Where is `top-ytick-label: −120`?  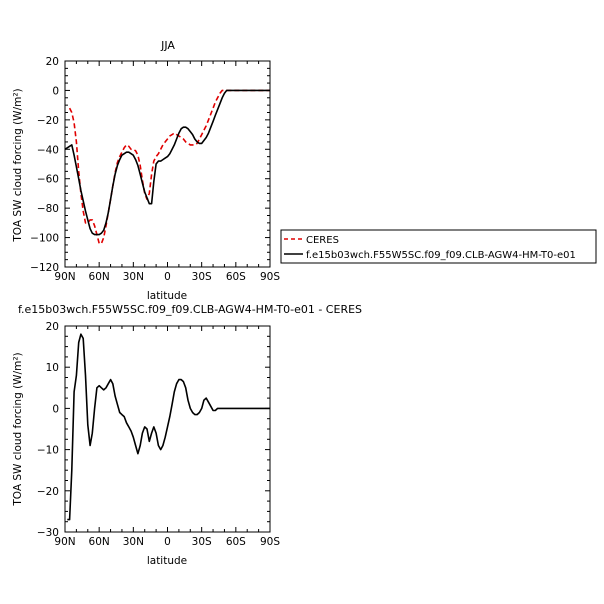 top-ytick-label: −120 is located at coordinates (44, 268).